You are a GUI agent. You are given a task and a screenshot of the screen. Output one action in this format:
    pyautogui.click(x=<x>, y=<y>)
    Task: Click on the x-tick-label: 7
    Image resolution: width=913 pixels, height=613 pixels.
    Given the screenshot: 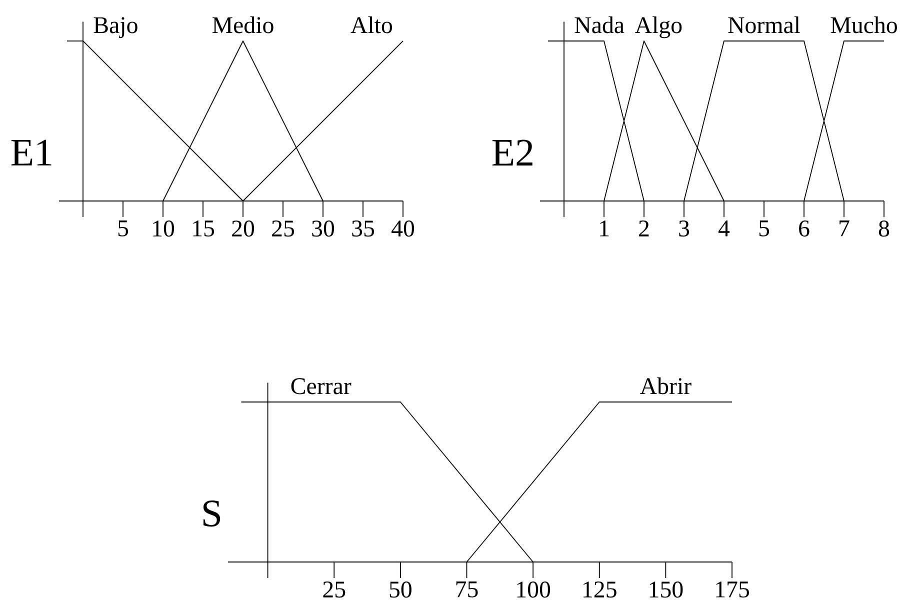 What is the action you would take?
    pyautogui.click(x=845, y=228)
    